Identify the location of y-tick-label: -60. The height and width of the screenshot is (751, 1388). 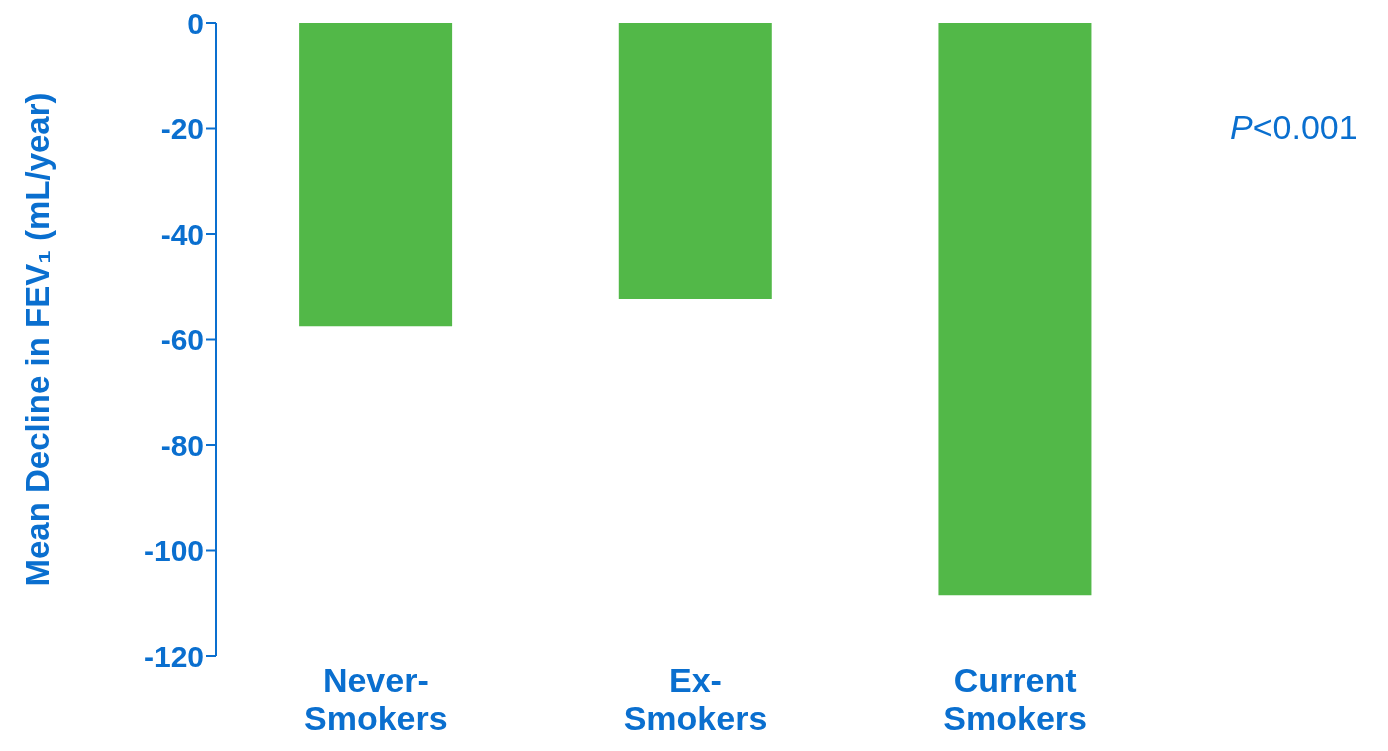
(182, 340).